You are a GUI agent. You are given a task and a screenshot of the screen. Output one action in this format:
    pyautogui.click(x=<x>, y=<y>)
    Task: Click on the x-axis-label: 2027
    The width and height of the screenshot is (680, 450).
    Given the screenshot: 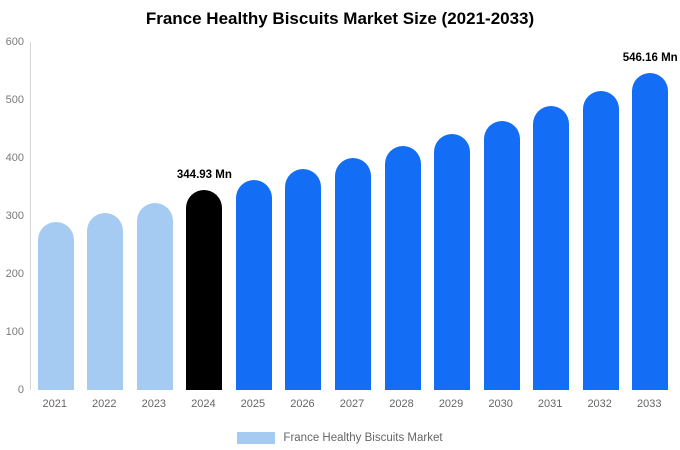 What is the action you would take?
    pyautogui.click(x=352, y=404)
    